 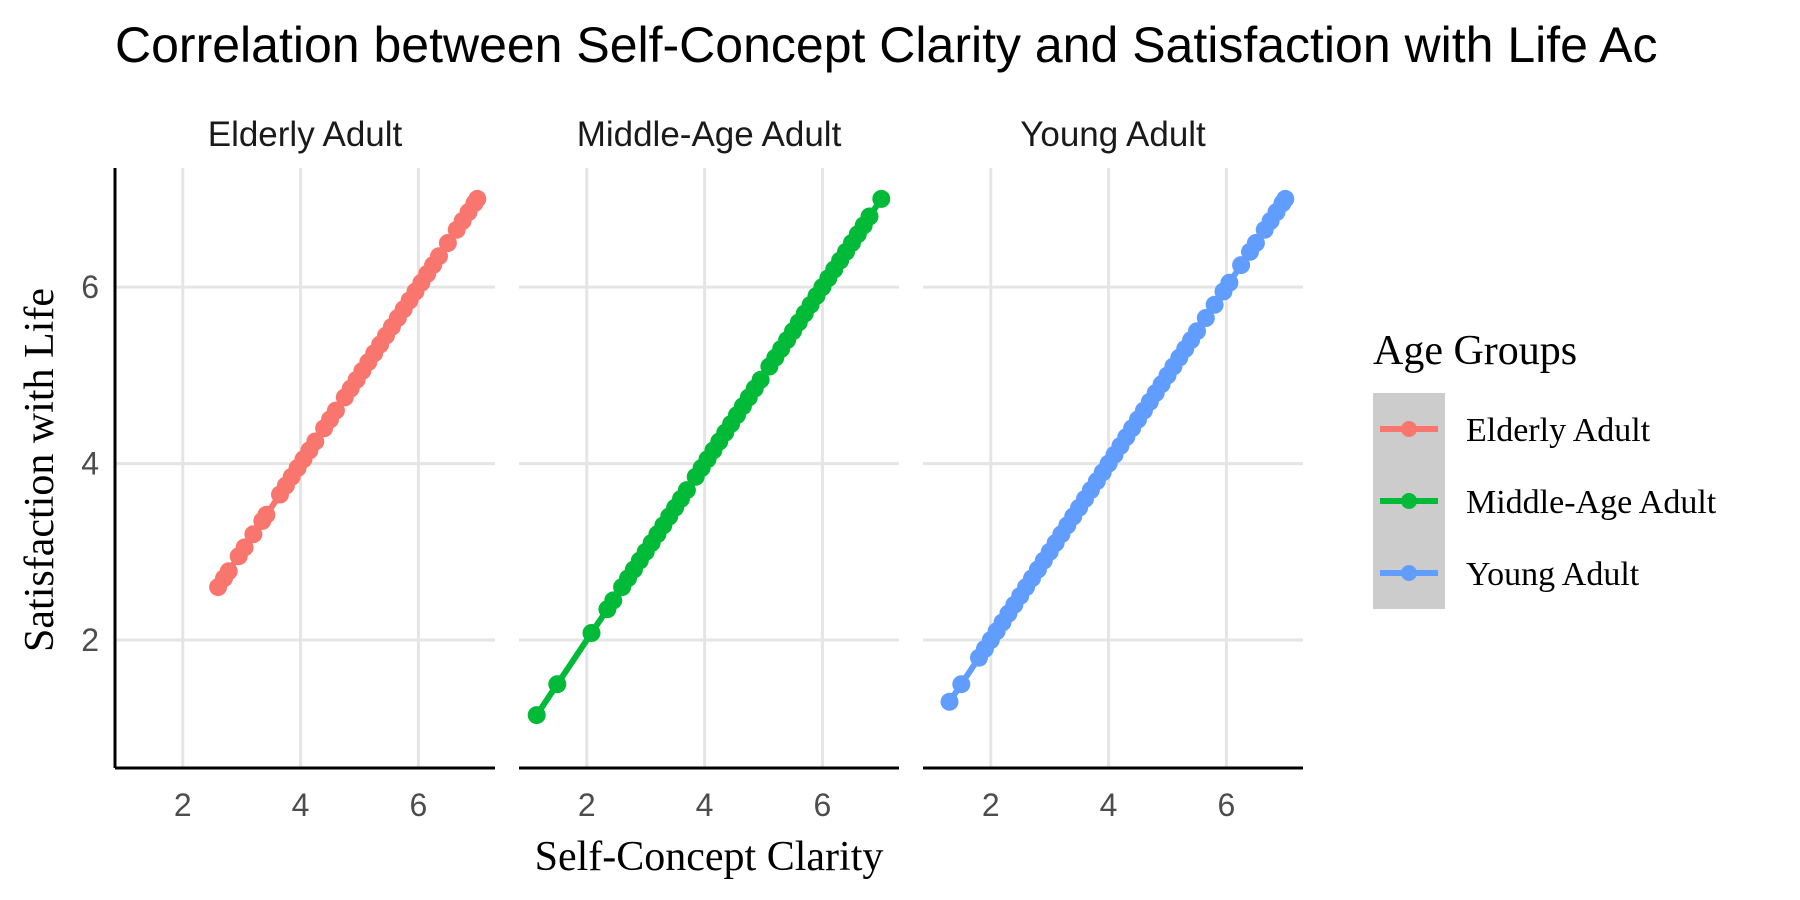 I want to click on legend-label: Middle-Age Adult, so click(x=1591, y=502).